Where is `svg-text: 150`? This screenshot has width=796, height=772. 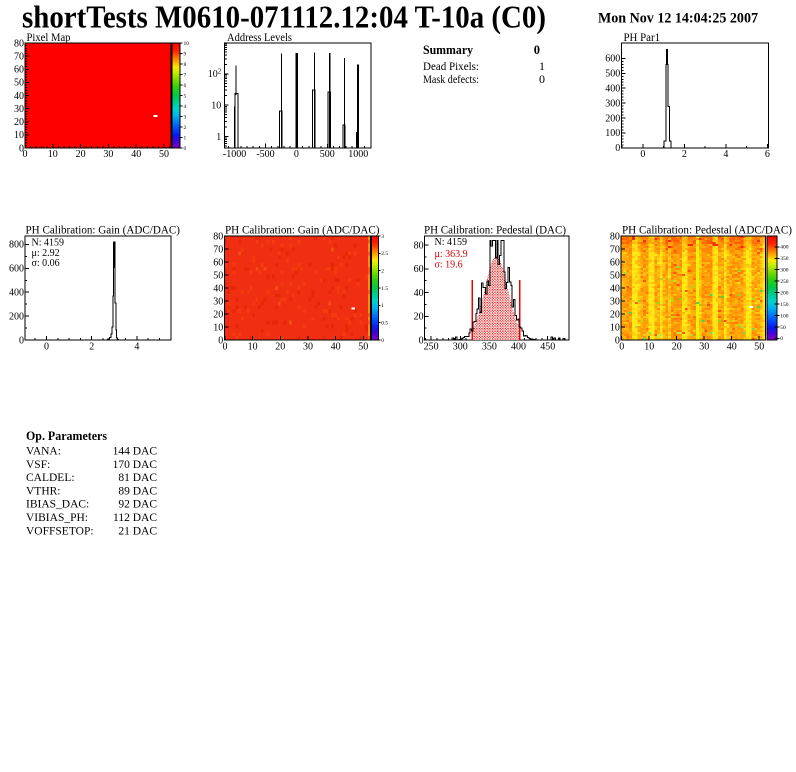 svg-text: 150 is located at coordinates (784, 305).